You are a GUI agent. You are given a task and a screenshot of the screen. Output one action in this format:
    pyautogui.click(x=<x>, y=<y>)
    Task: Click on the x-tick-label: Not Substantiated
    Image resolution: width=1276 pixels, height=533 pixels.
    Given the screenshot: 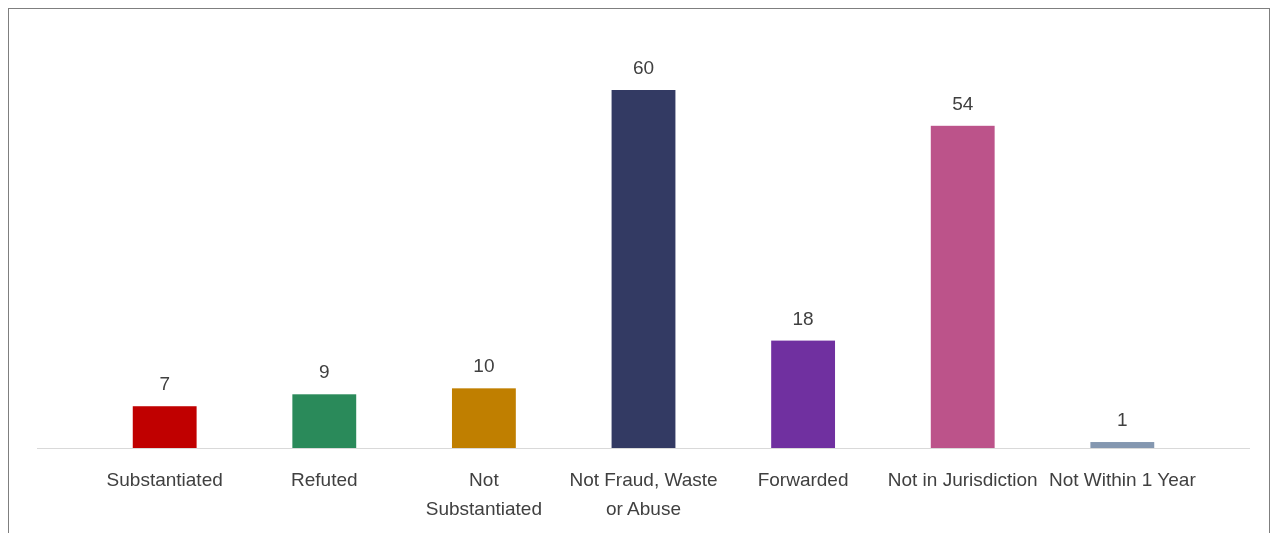 What is the action you would take?
    pyautogui.click(x=483, y=494)
    